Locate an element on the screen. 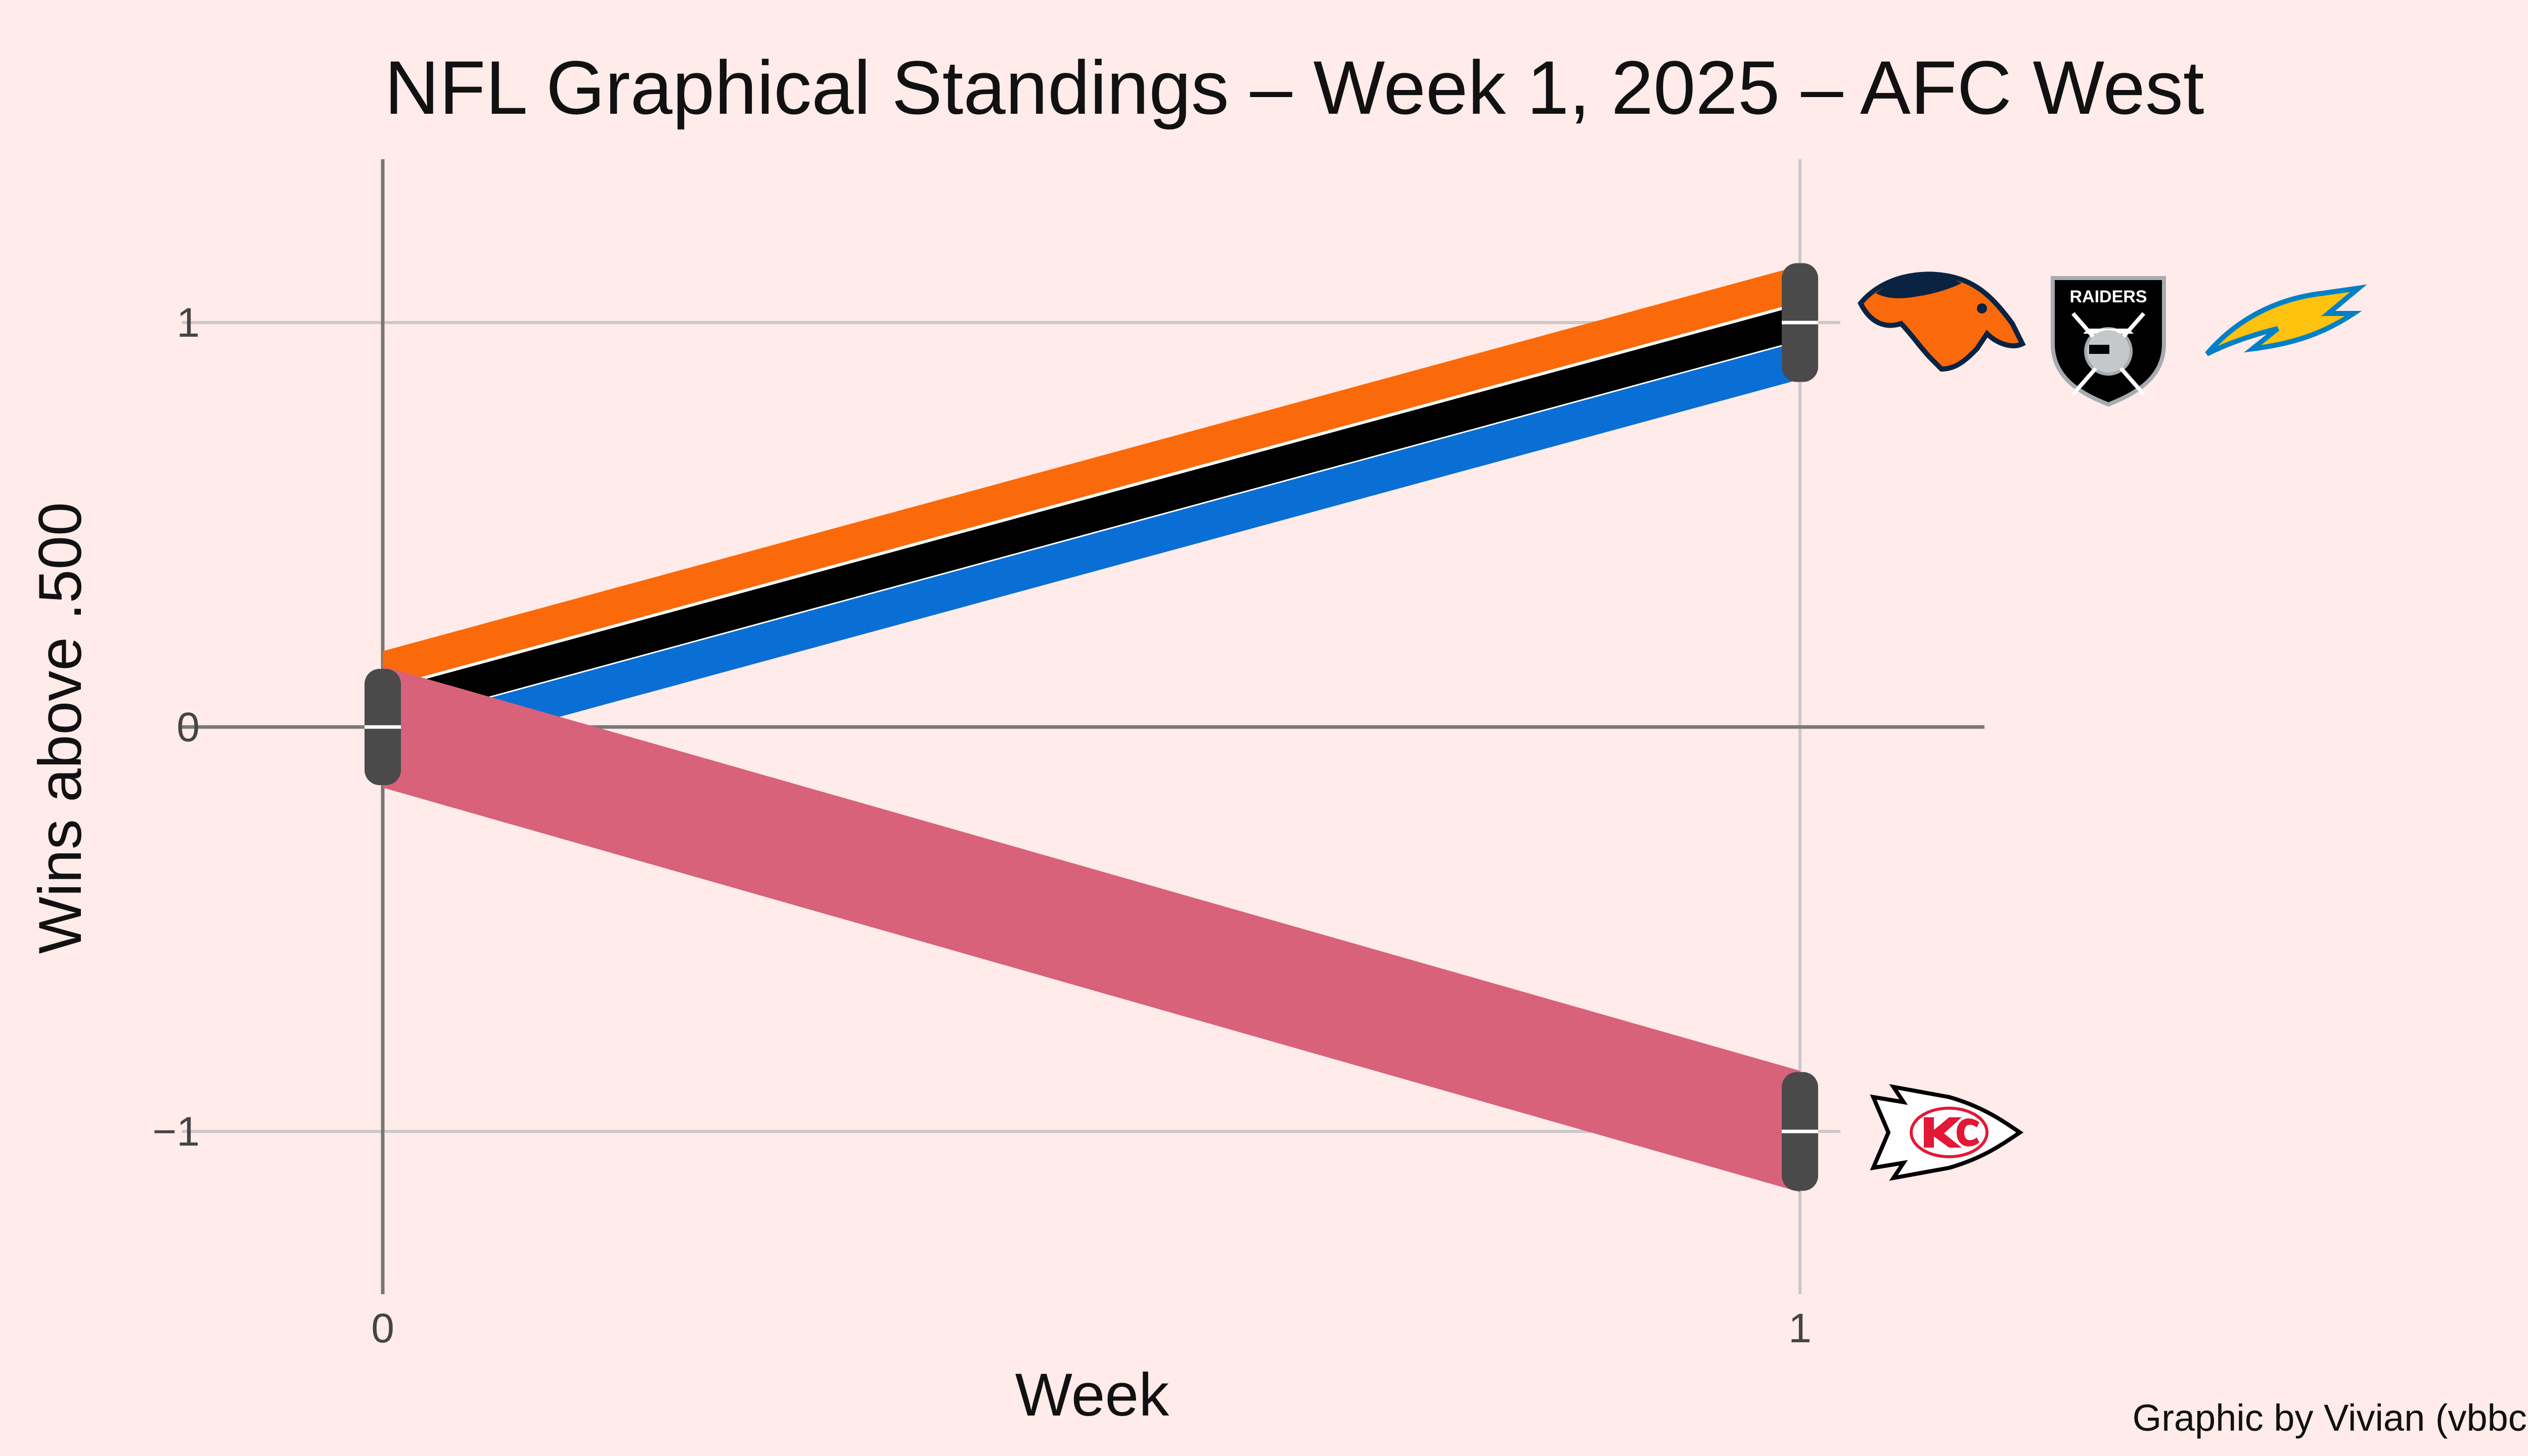 The width and height of the screenshot is (2528, 1456). broncos-eye is located at coordinates (1982, 308).